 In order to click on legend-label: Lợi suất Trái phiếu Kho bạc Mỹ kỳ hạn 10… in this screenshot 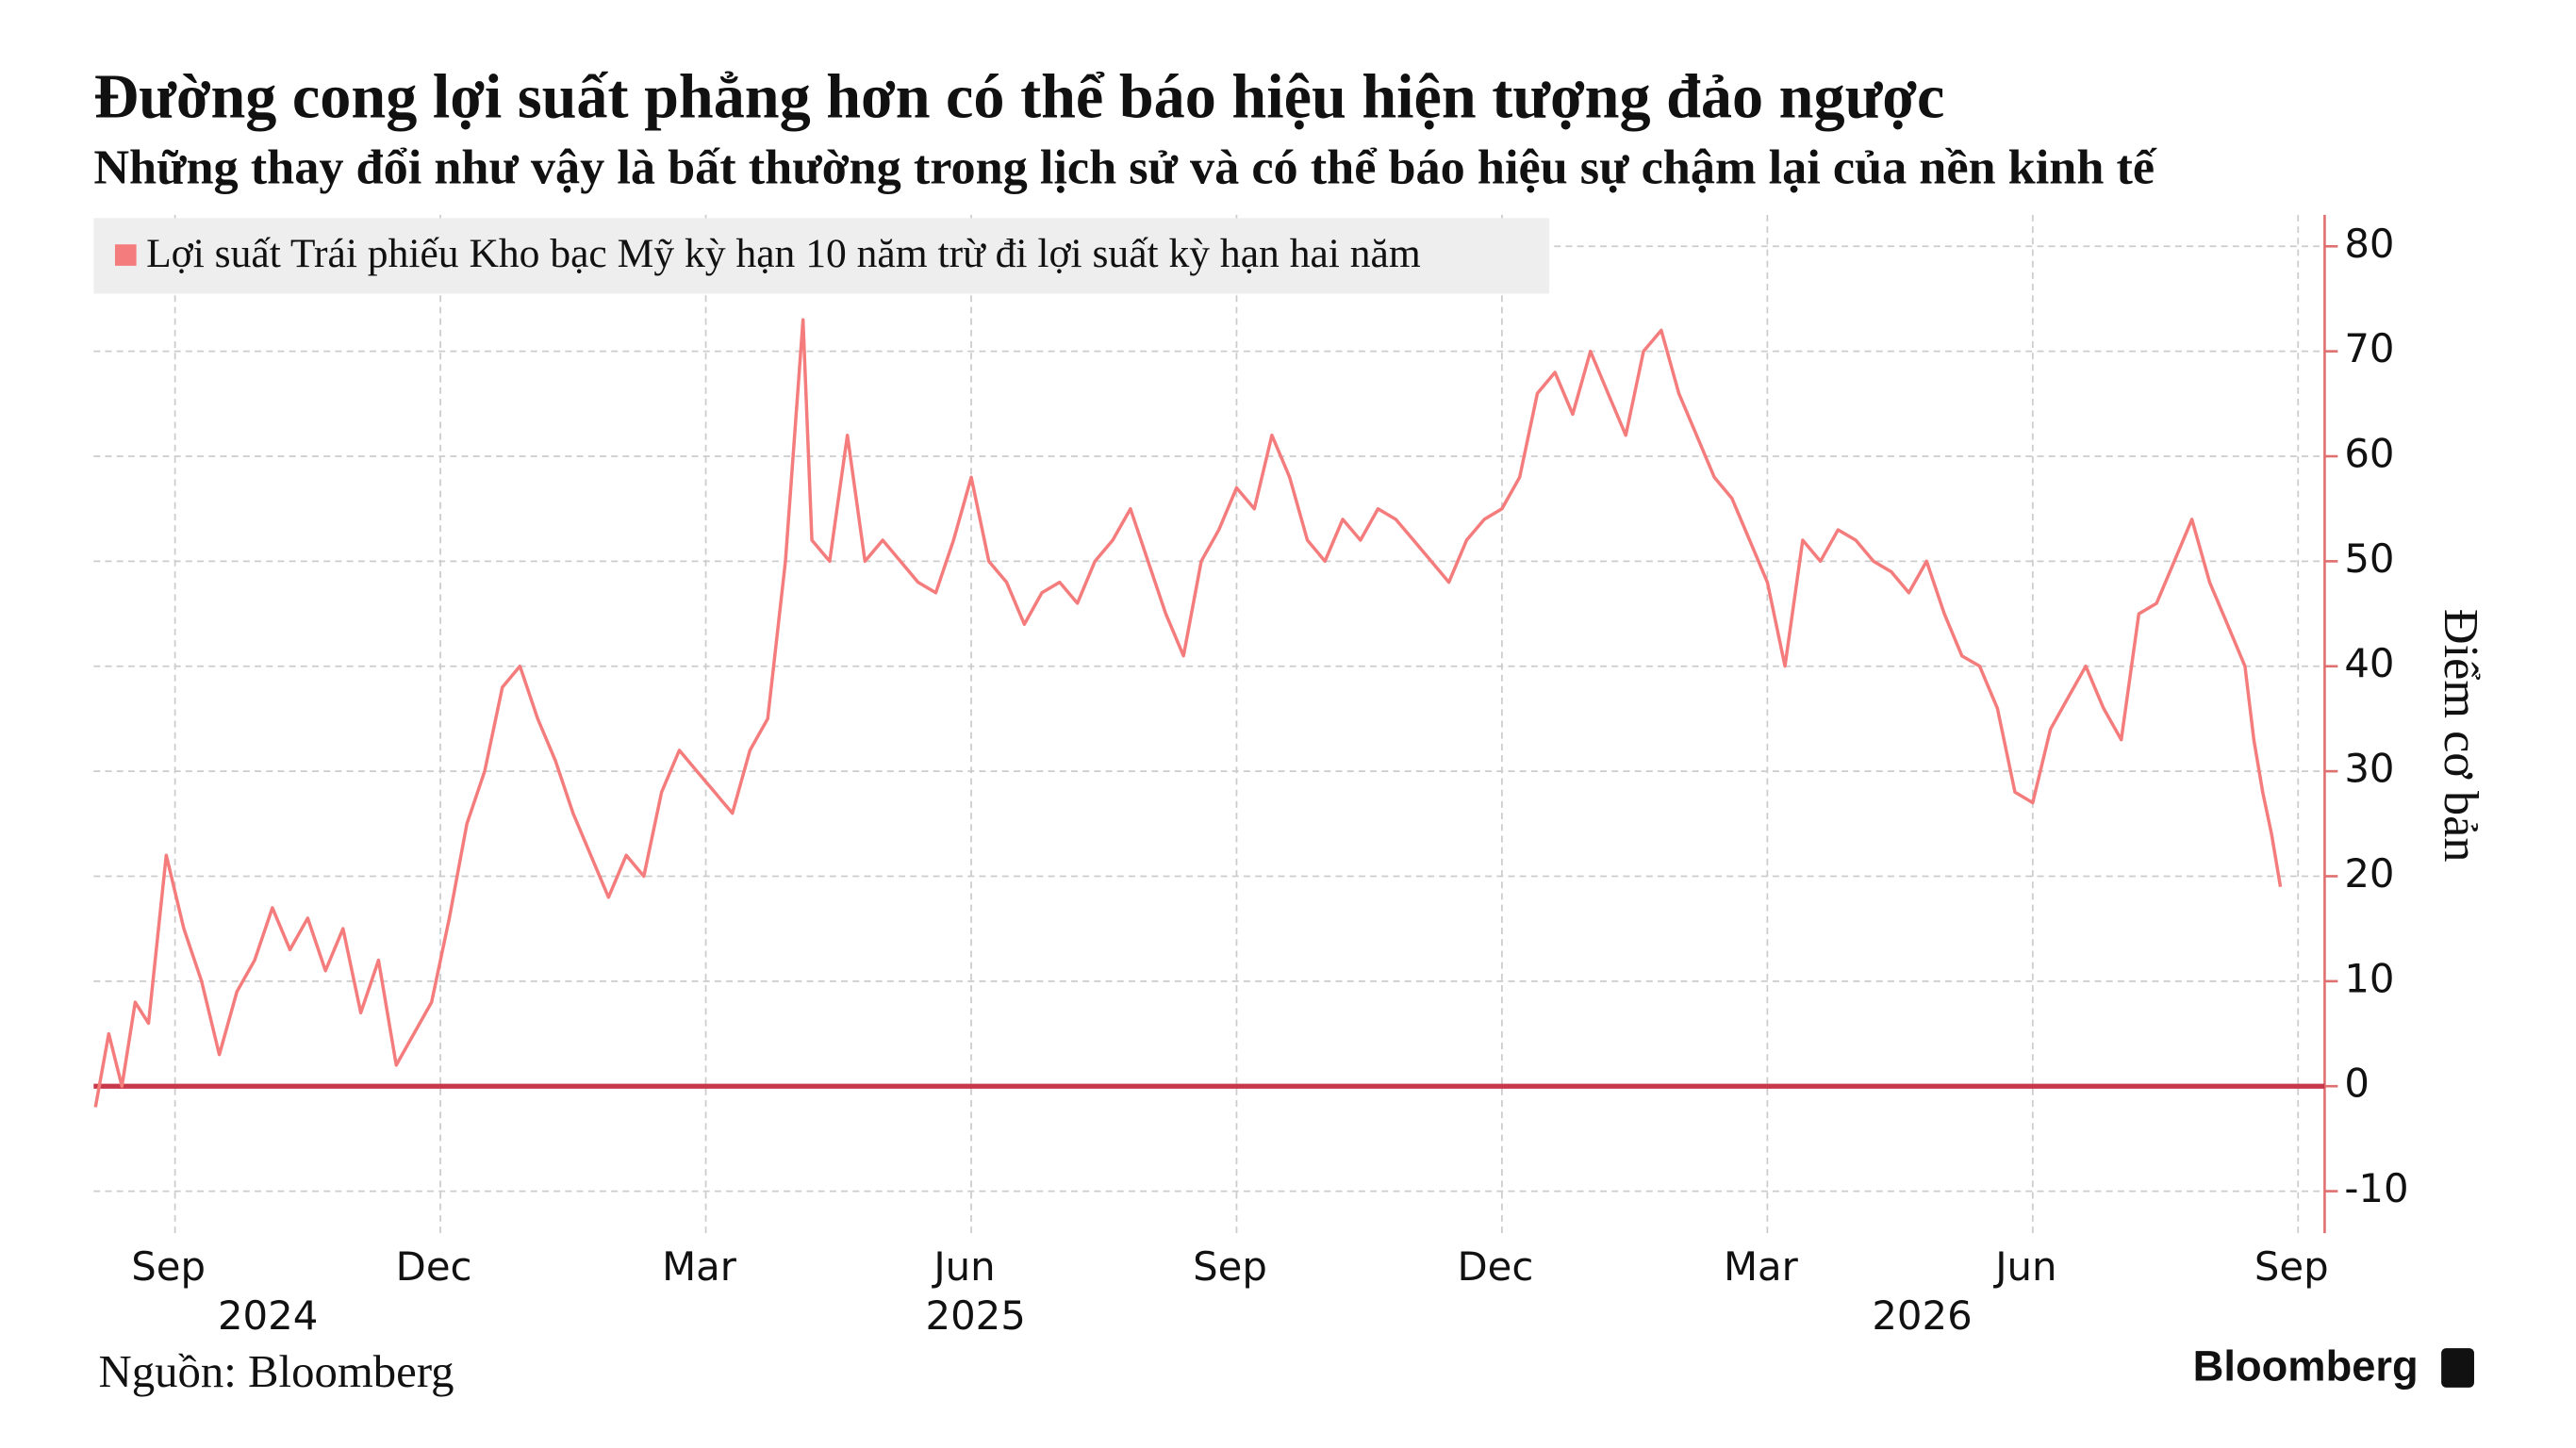, I will do `click(783, 253)`.